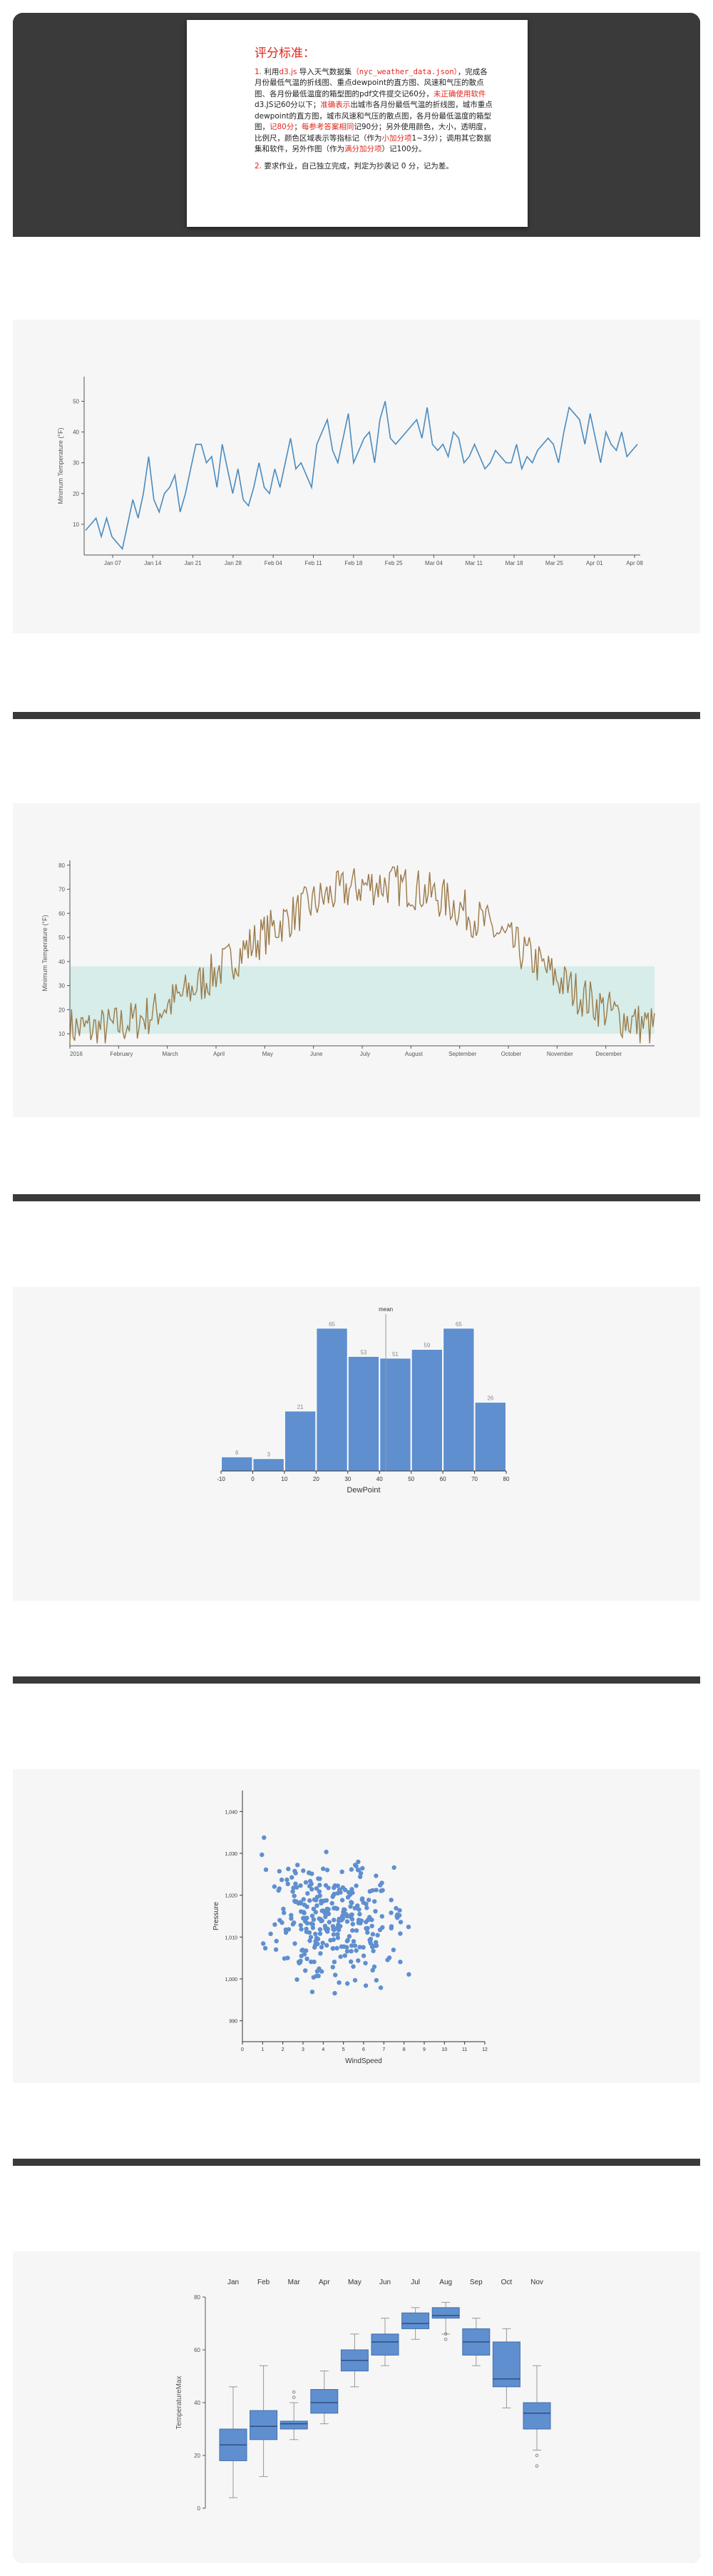  What do you see at coordinates (354, 165) in the screenshot?
I see `criteria-item-2: 2. 要求作业，自己独立完成，判定为抄袭记 0 分，记为差。` at bounding box center [354, 165].